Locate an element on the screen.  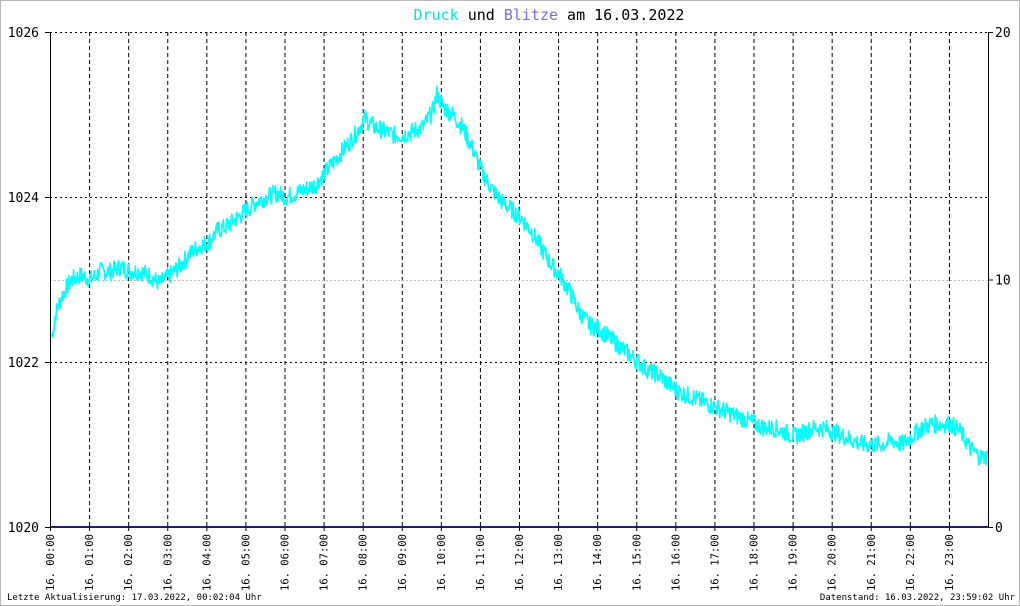
y-left-tick-label: 1022 is located at coordinates (23, 363).